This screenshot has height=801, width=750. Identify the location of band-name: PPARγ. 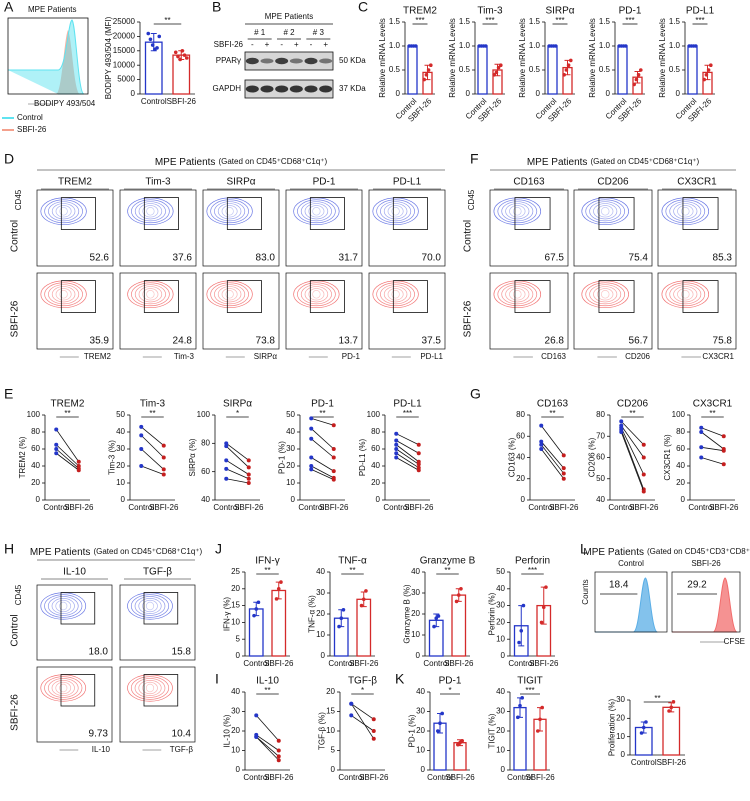
(228, 60).